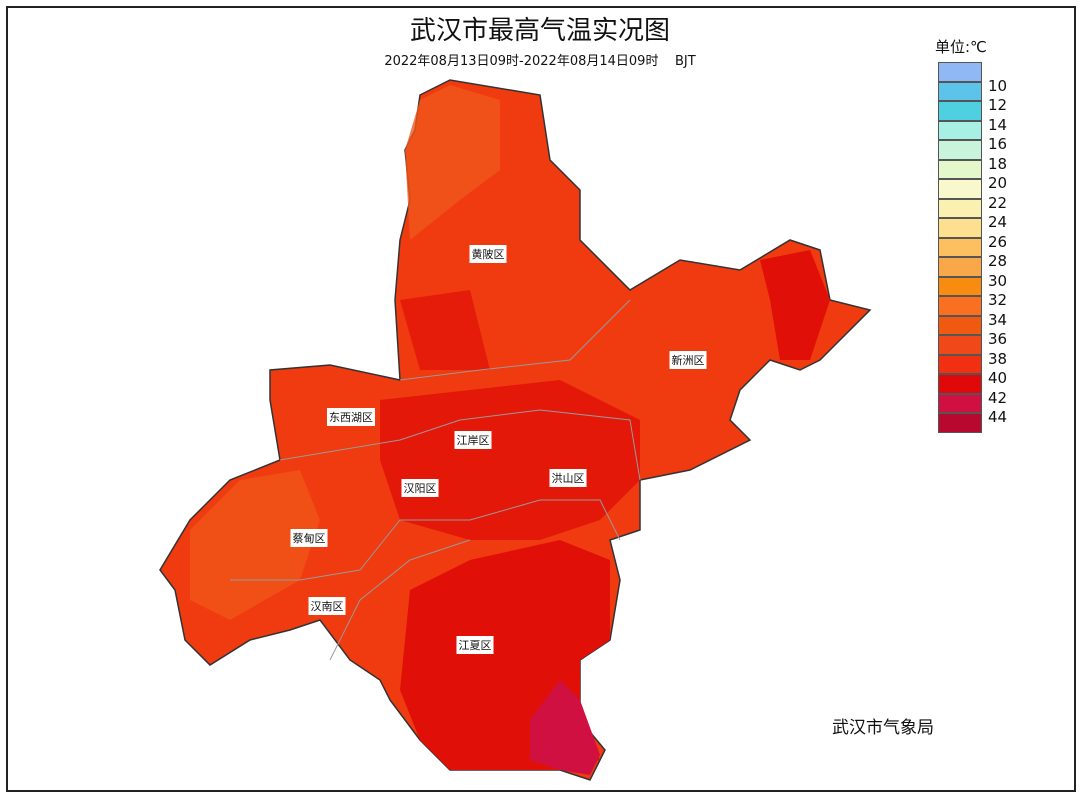 This screenshot has width=1080, height=796. What do you see at coordinates (452, 162) in the screenshot?
I see `cooler-zone-north` at bounding box center [452, 162].